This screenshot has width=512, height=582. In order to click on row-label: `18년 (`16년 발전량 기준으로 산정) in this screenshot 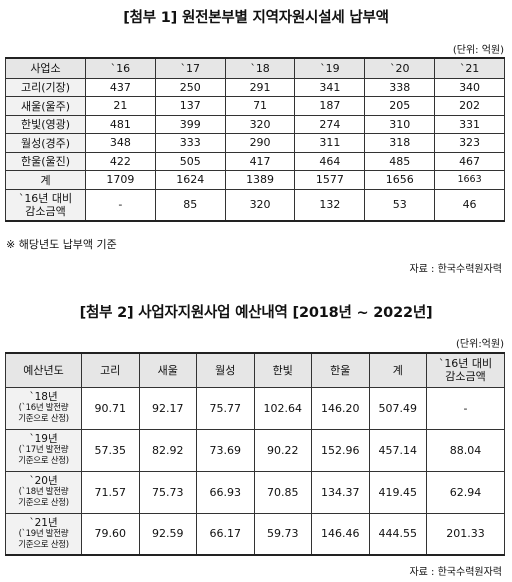, I will do `click(43, 408)`.